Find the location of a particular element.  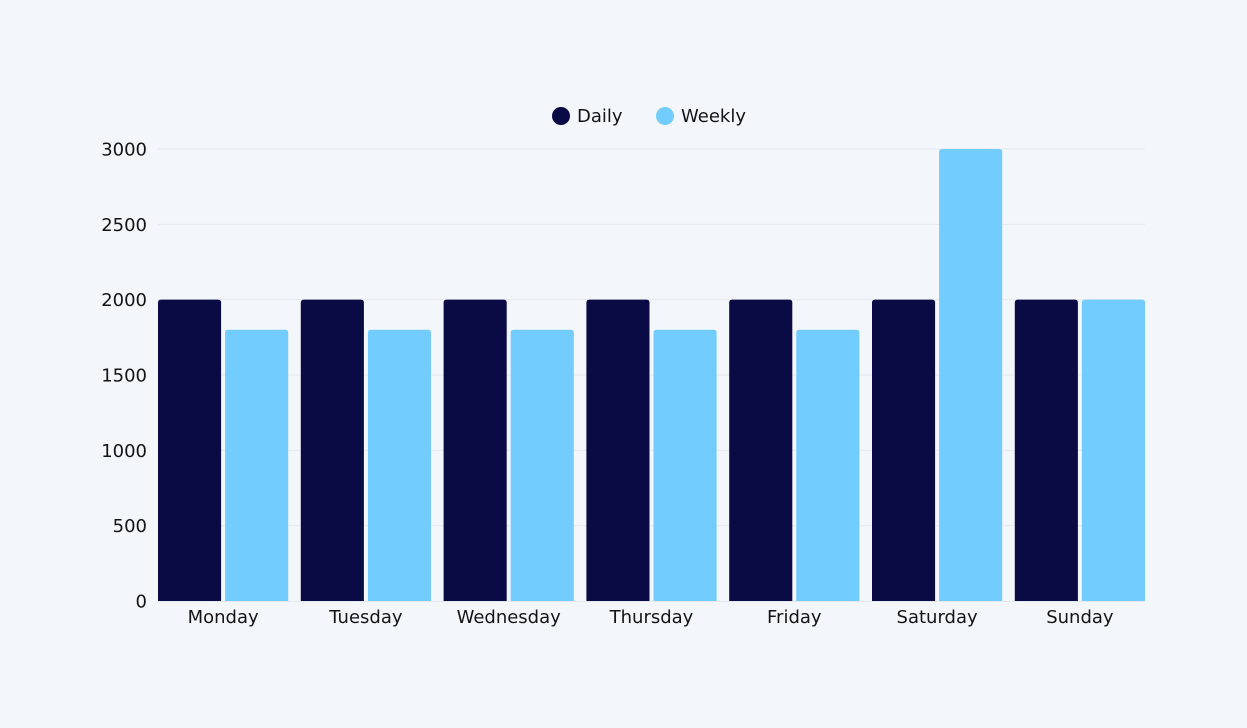

x-tick-label: Friday is located at coordinates (794, 617).